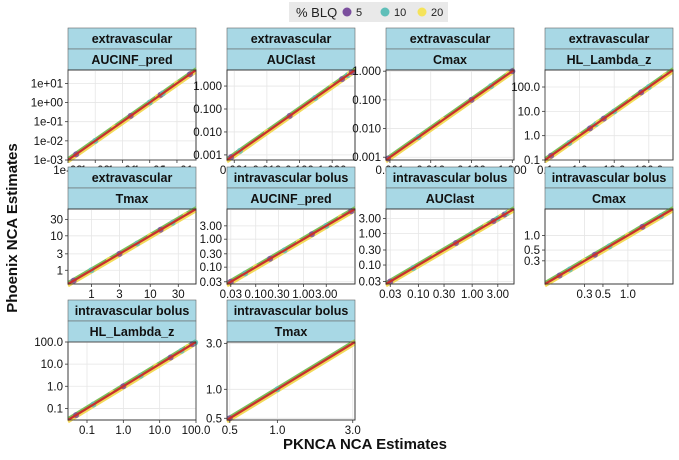 The width and height of the screenshot is (679, 460). What do you see at coordinates (47, 84) in the screenshot?
I see `y-tick-label: 1e+01` at bounding box center [47, 84].